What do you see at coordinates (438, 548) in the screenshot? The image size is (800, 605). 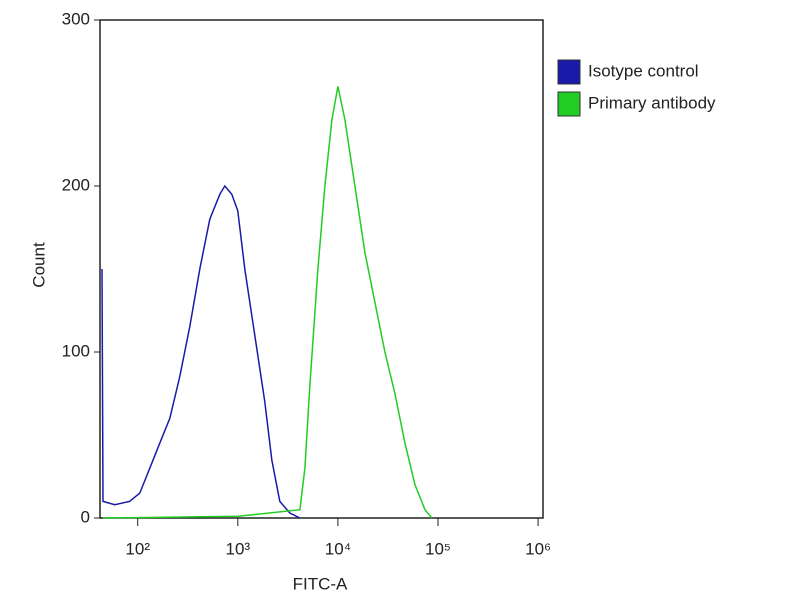 I see `x-tick-label: 10⁵` at bounding box center [438, 548].